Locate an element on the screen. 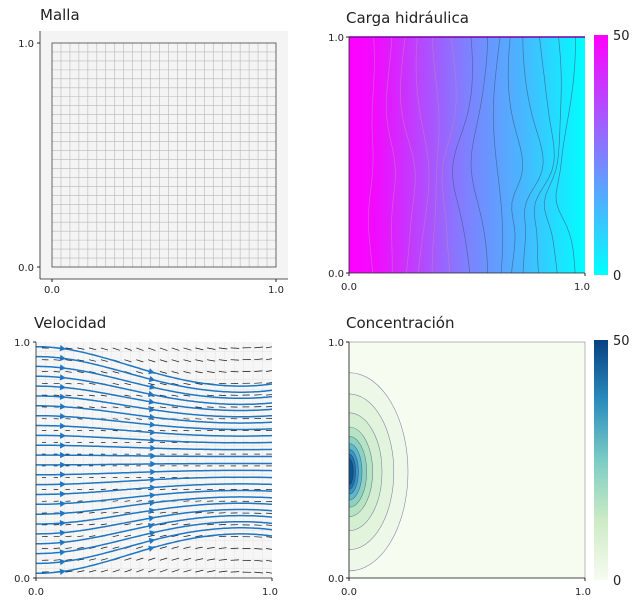 The width and height of the screenshot is (639, 606). head-contours is located at coordinates (472, 155).